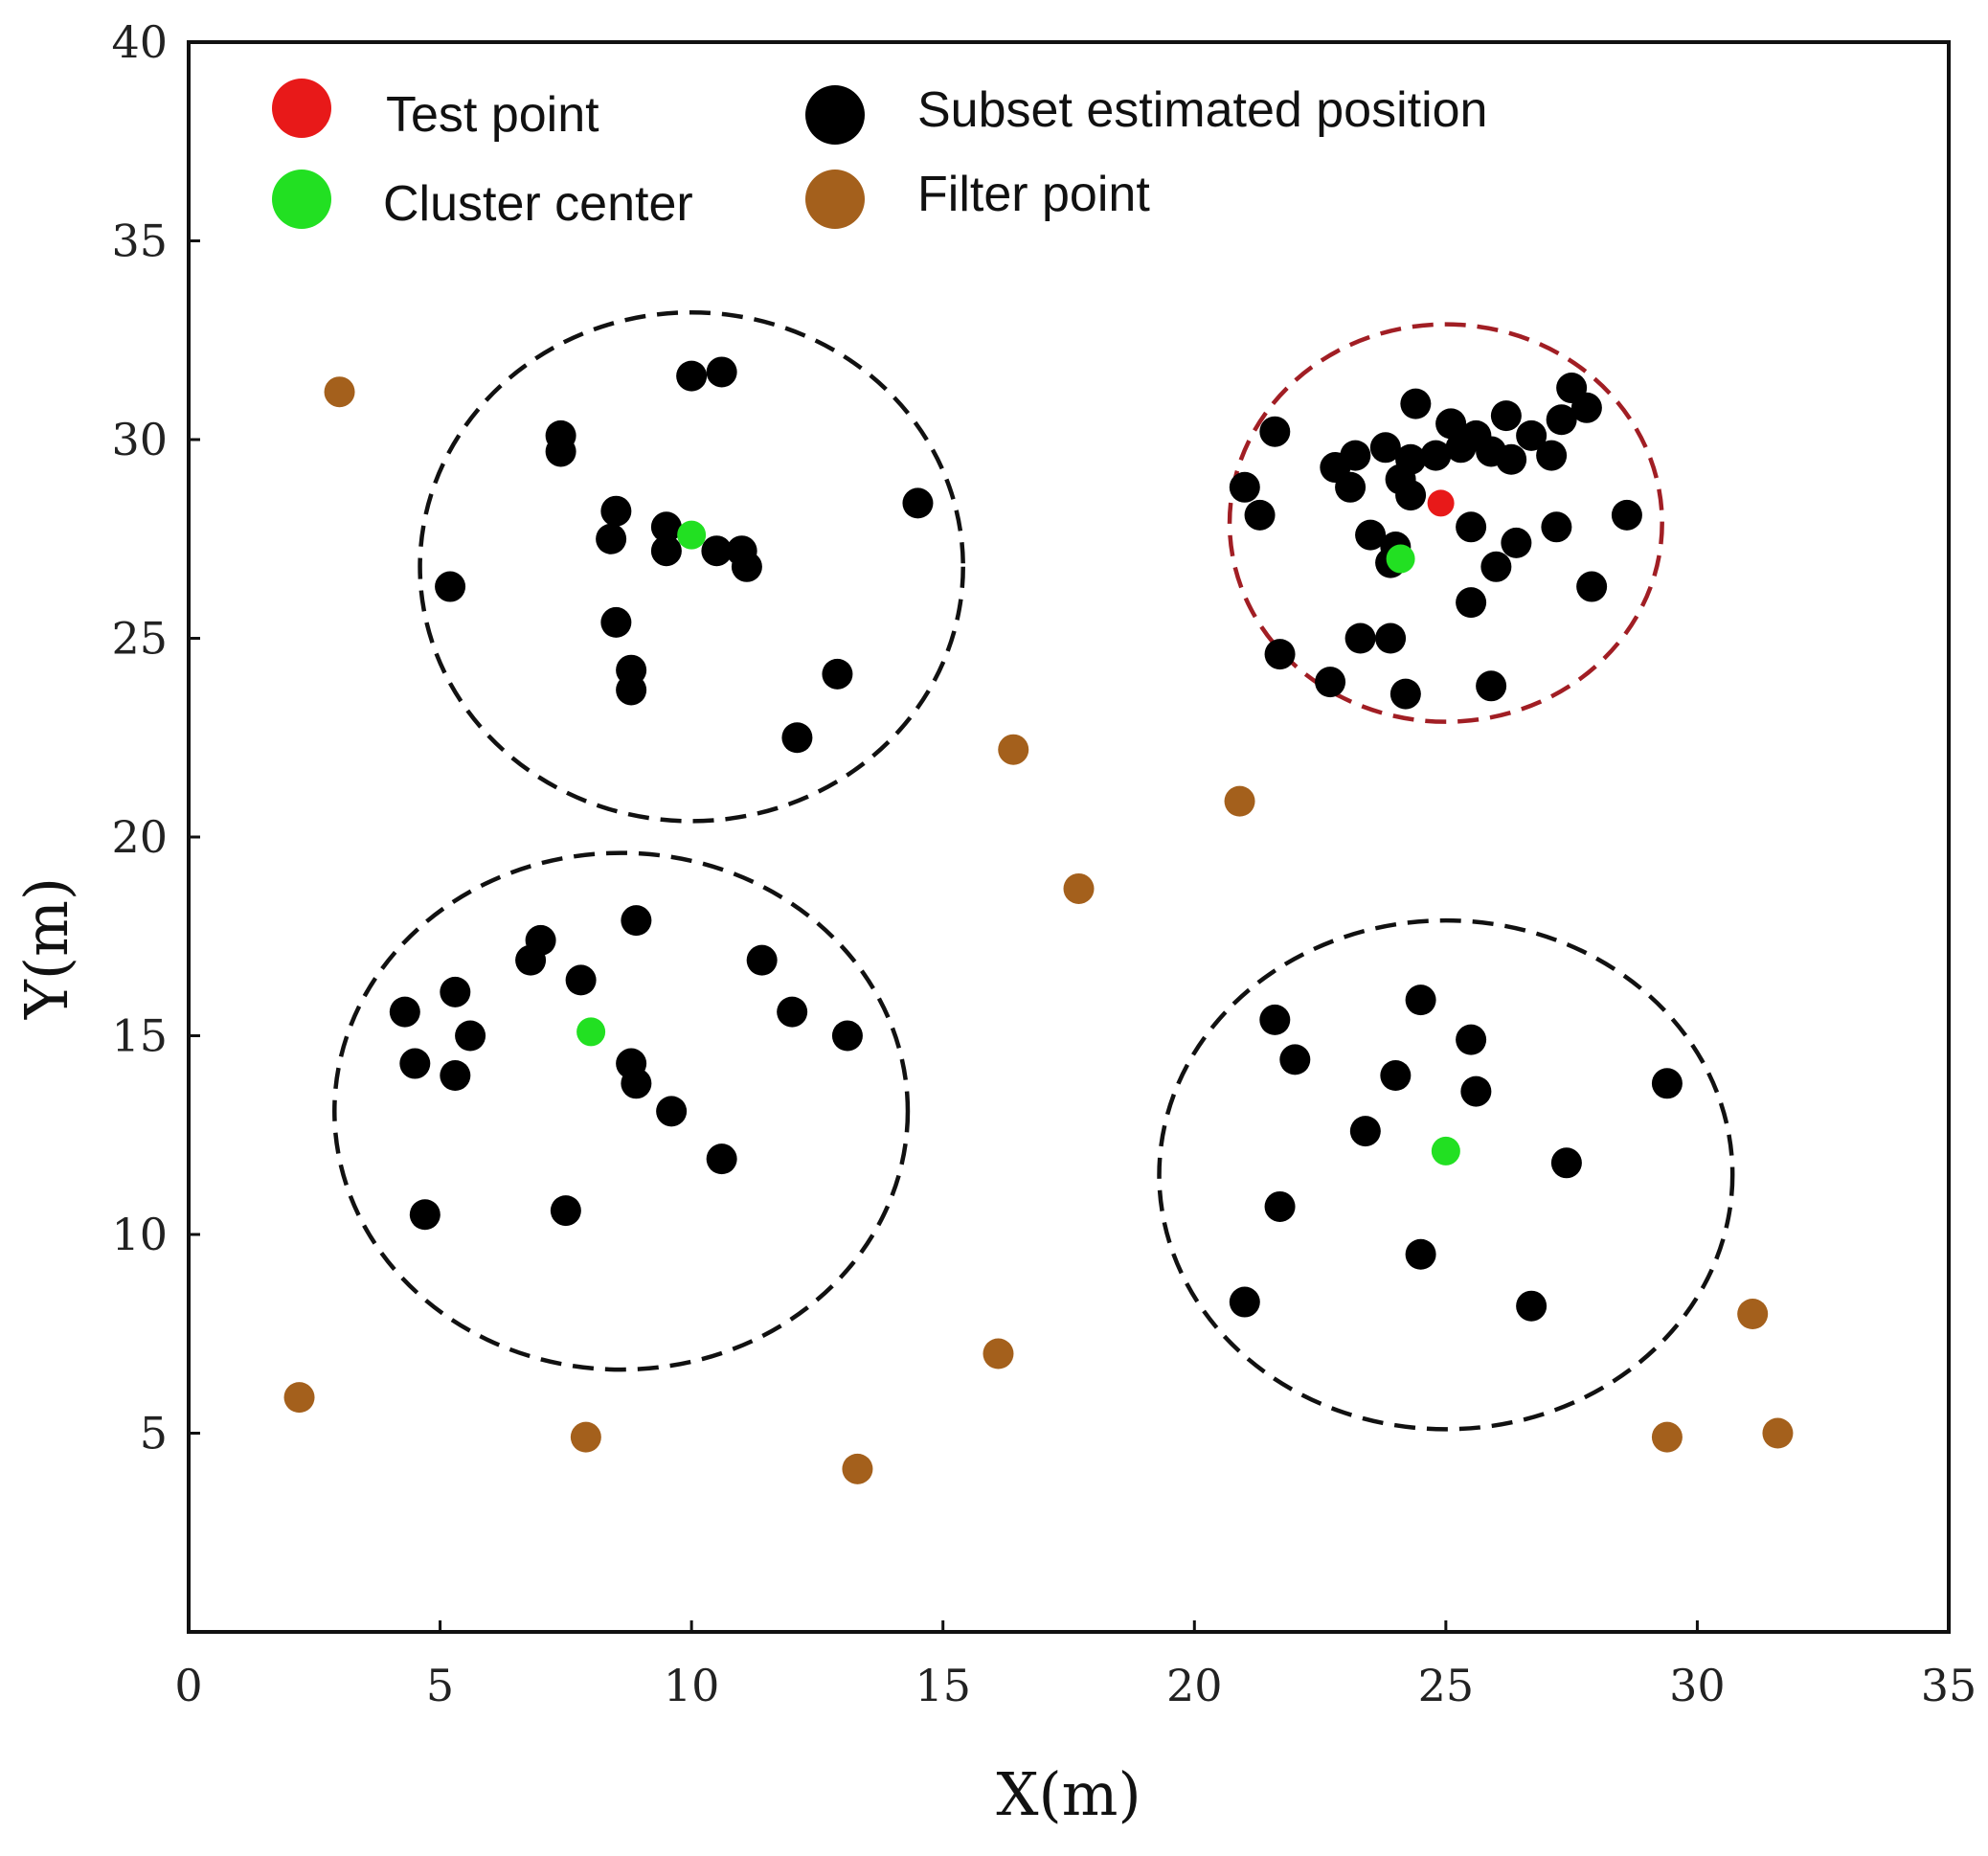 Image resolution: width=1988 pixels, height=1856 pixels. I want to click on legend-label-subset-estimated-position: Subset estimated position, so click(1202, 110).